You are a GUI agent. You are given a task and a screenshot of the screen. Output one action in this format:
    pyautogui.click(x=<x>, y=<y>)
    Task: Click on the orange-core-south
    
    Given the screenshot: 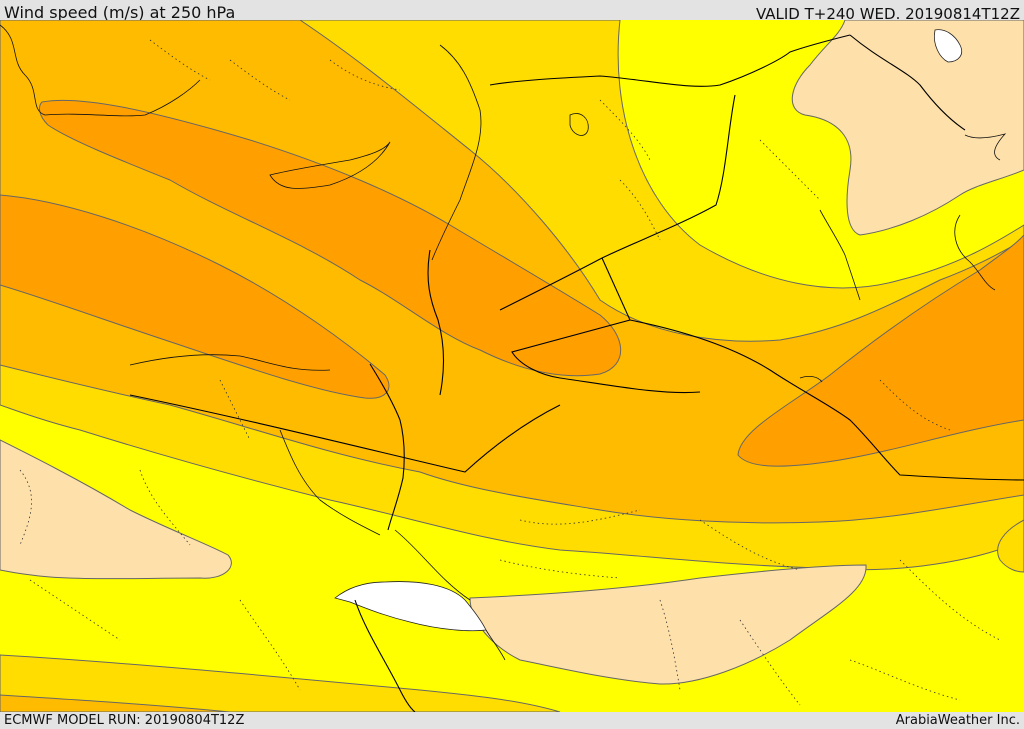 What is the action you would take?
    pyautogui.click(x=195, y=296)
    